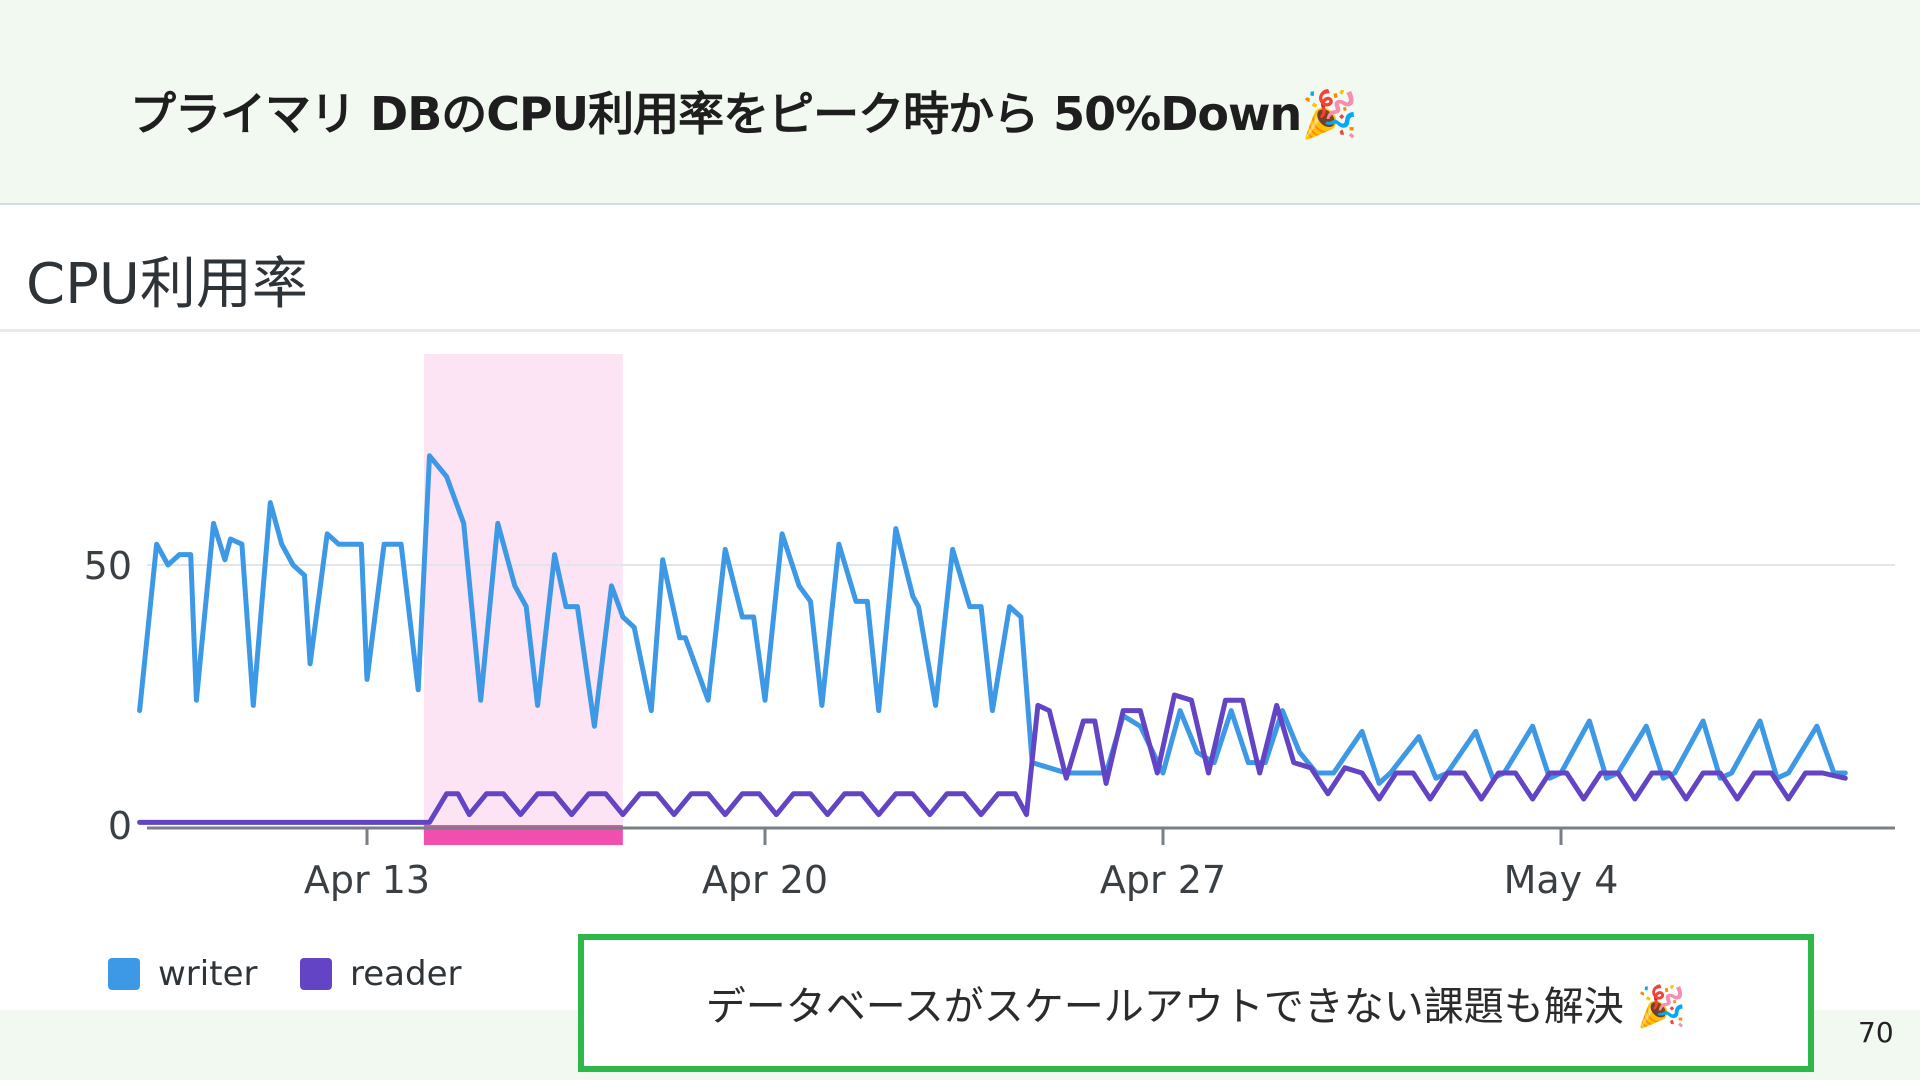 This screenshot has height=1080, width=1920. I want to click on callout-text: データベースがスケールアウトできない課題も解決 🎉, so click(1196, 1007).